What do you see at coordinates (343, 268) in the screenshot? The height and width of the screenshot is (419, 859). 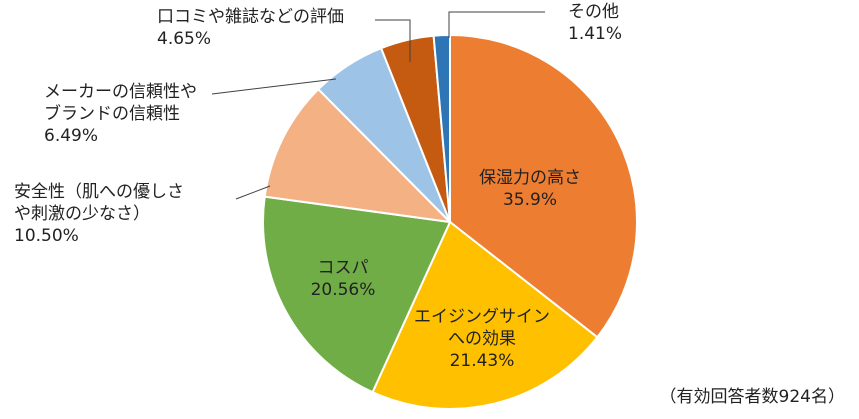 I see `slice-name-label: コスパ` at bounding box center [343, 268].